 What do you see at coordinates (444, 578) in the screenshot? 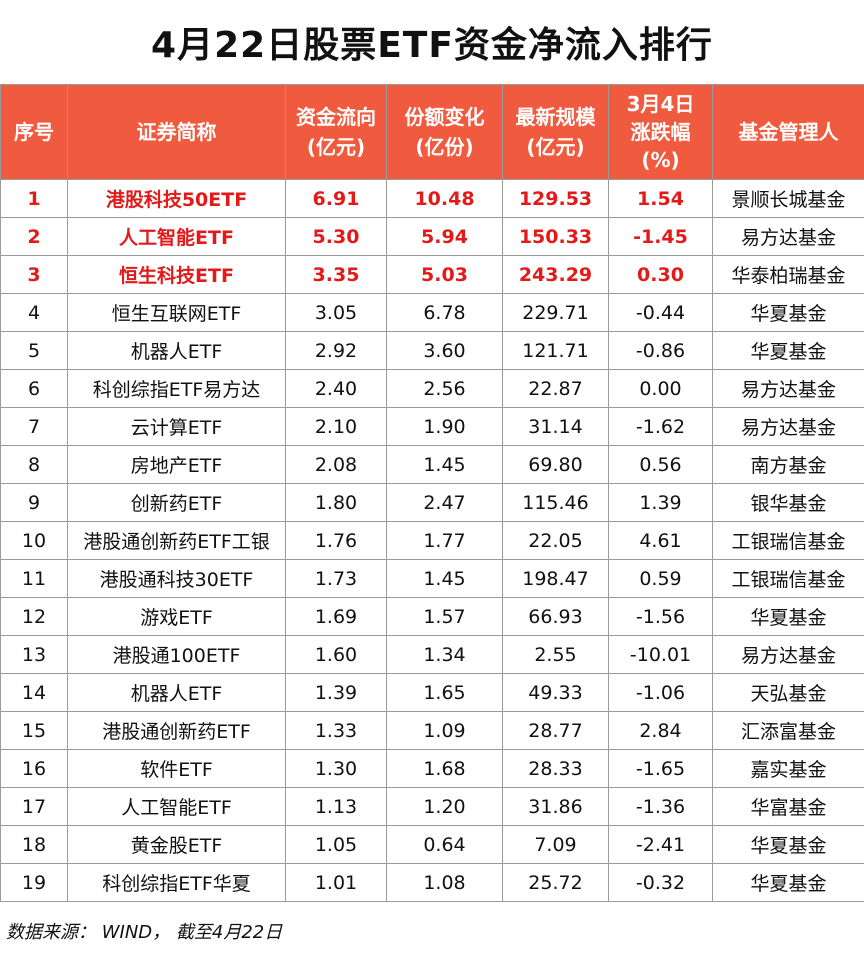
I see `cell-share: 1.45` at bounding box center [444, 578].